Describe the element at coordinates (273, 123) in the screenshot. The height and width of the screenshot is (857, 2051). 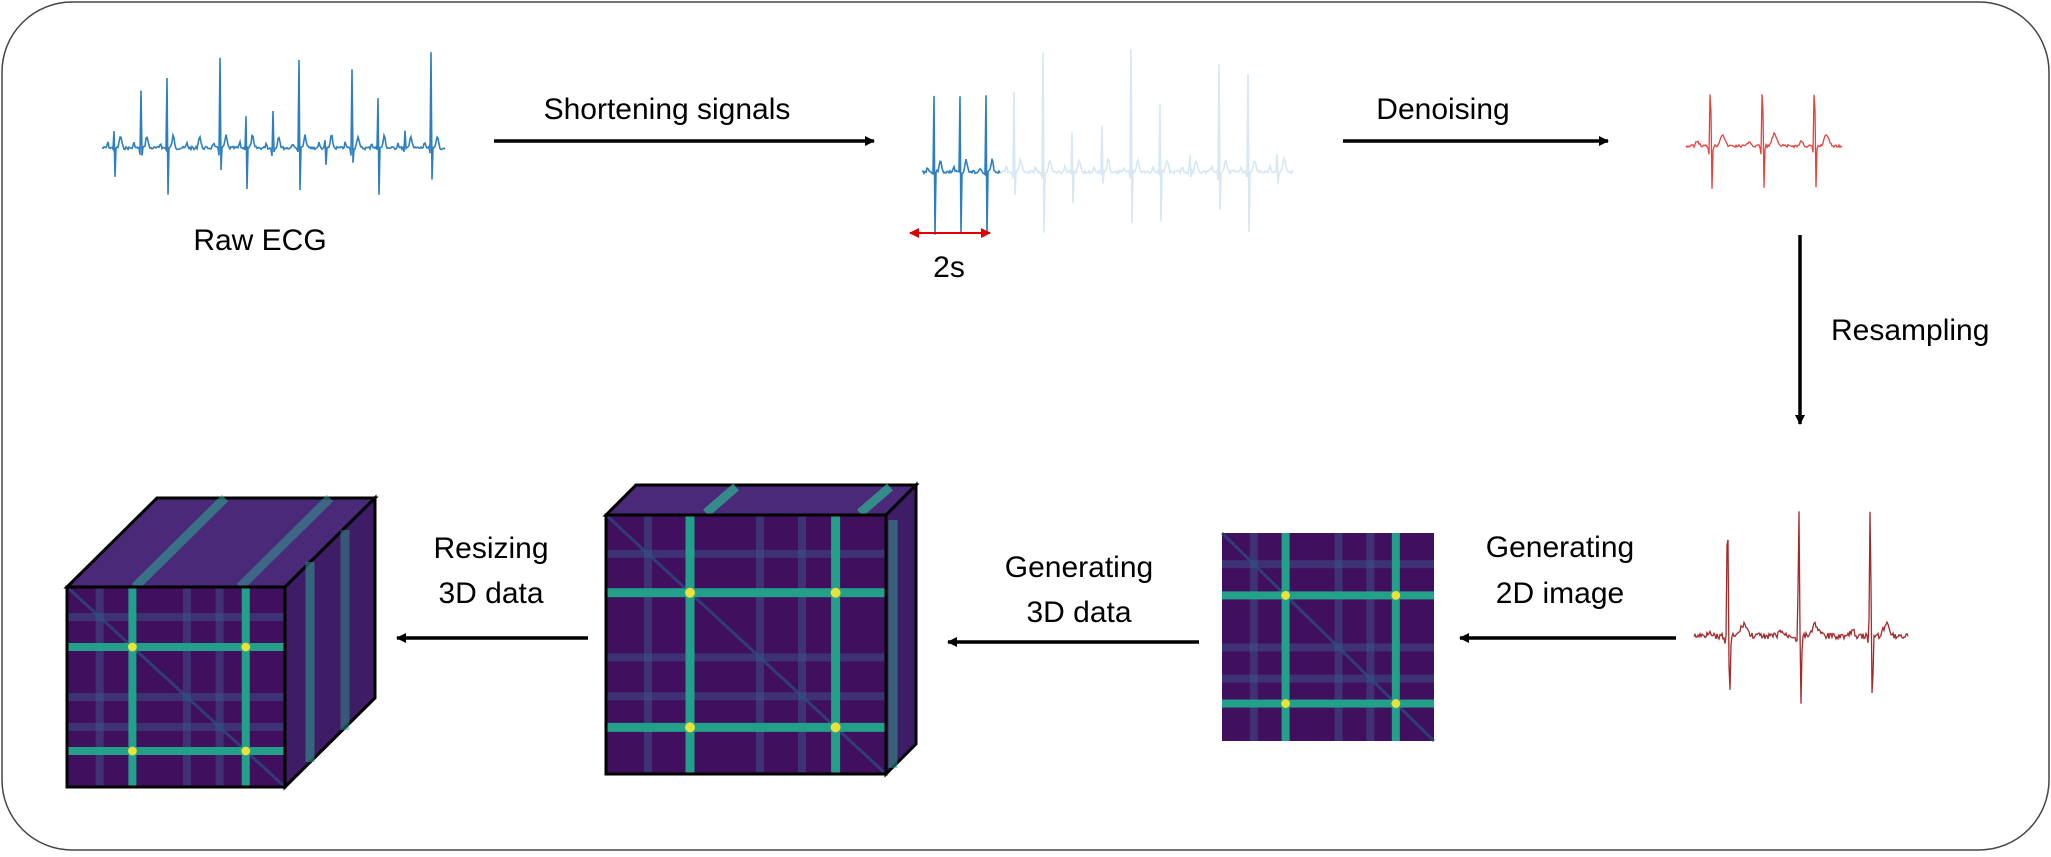
I see `raw-ecg-waveform` at that location.